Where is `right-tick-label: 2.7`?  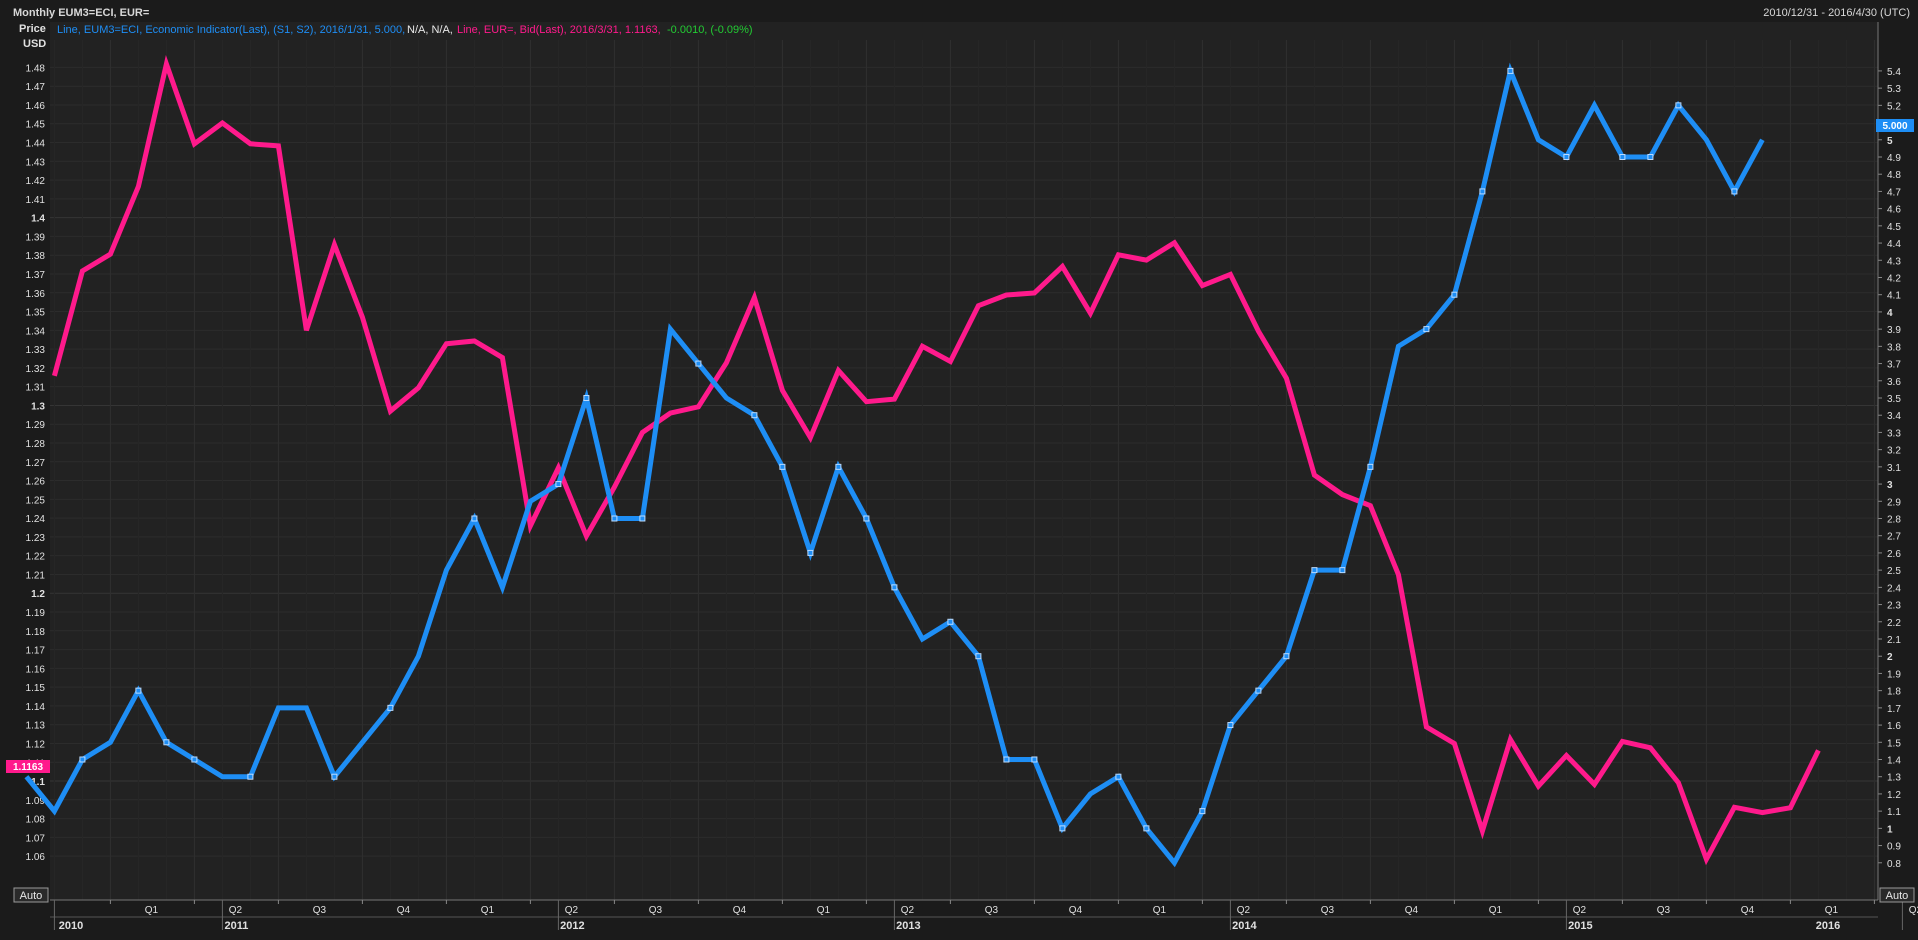
right-tick-label: 2.7 is located at coordinates (1894, 537).